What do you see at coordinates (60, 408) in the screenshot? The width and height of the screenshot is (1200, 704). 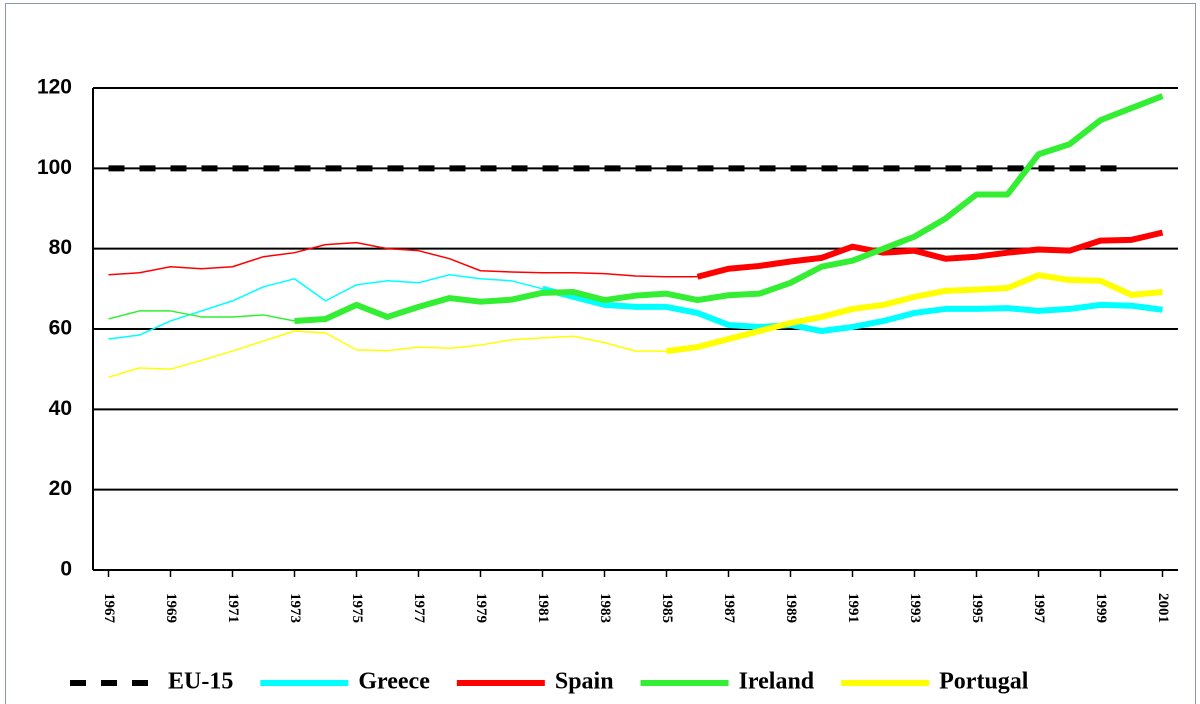 I see `y-tick-label: 40` at bounding box center [60, 408].